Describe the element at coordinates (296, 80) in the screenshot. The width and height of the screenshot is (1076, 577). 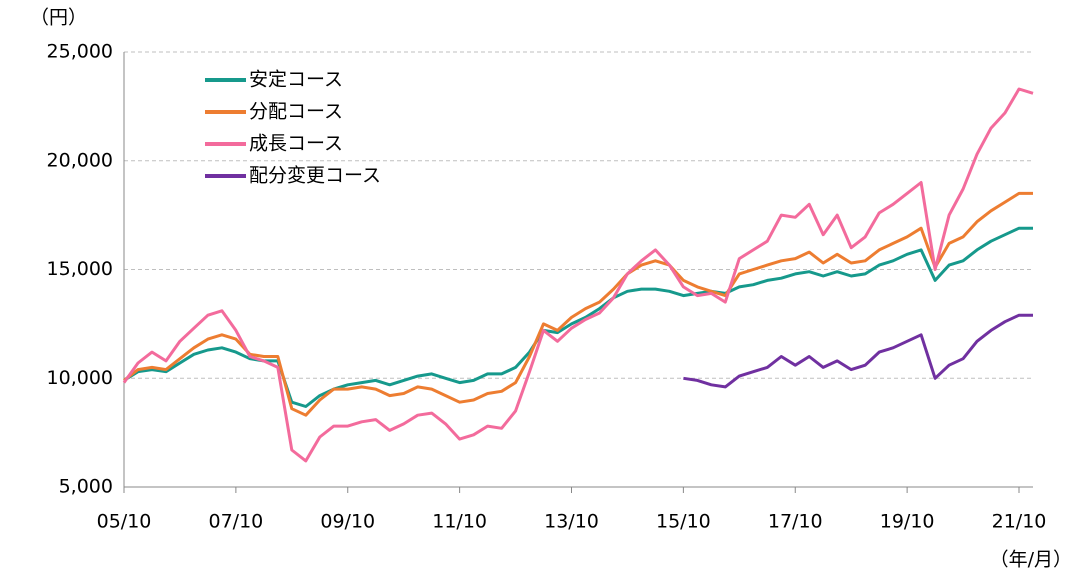
I see `legend-label: 安定コース` at that location.